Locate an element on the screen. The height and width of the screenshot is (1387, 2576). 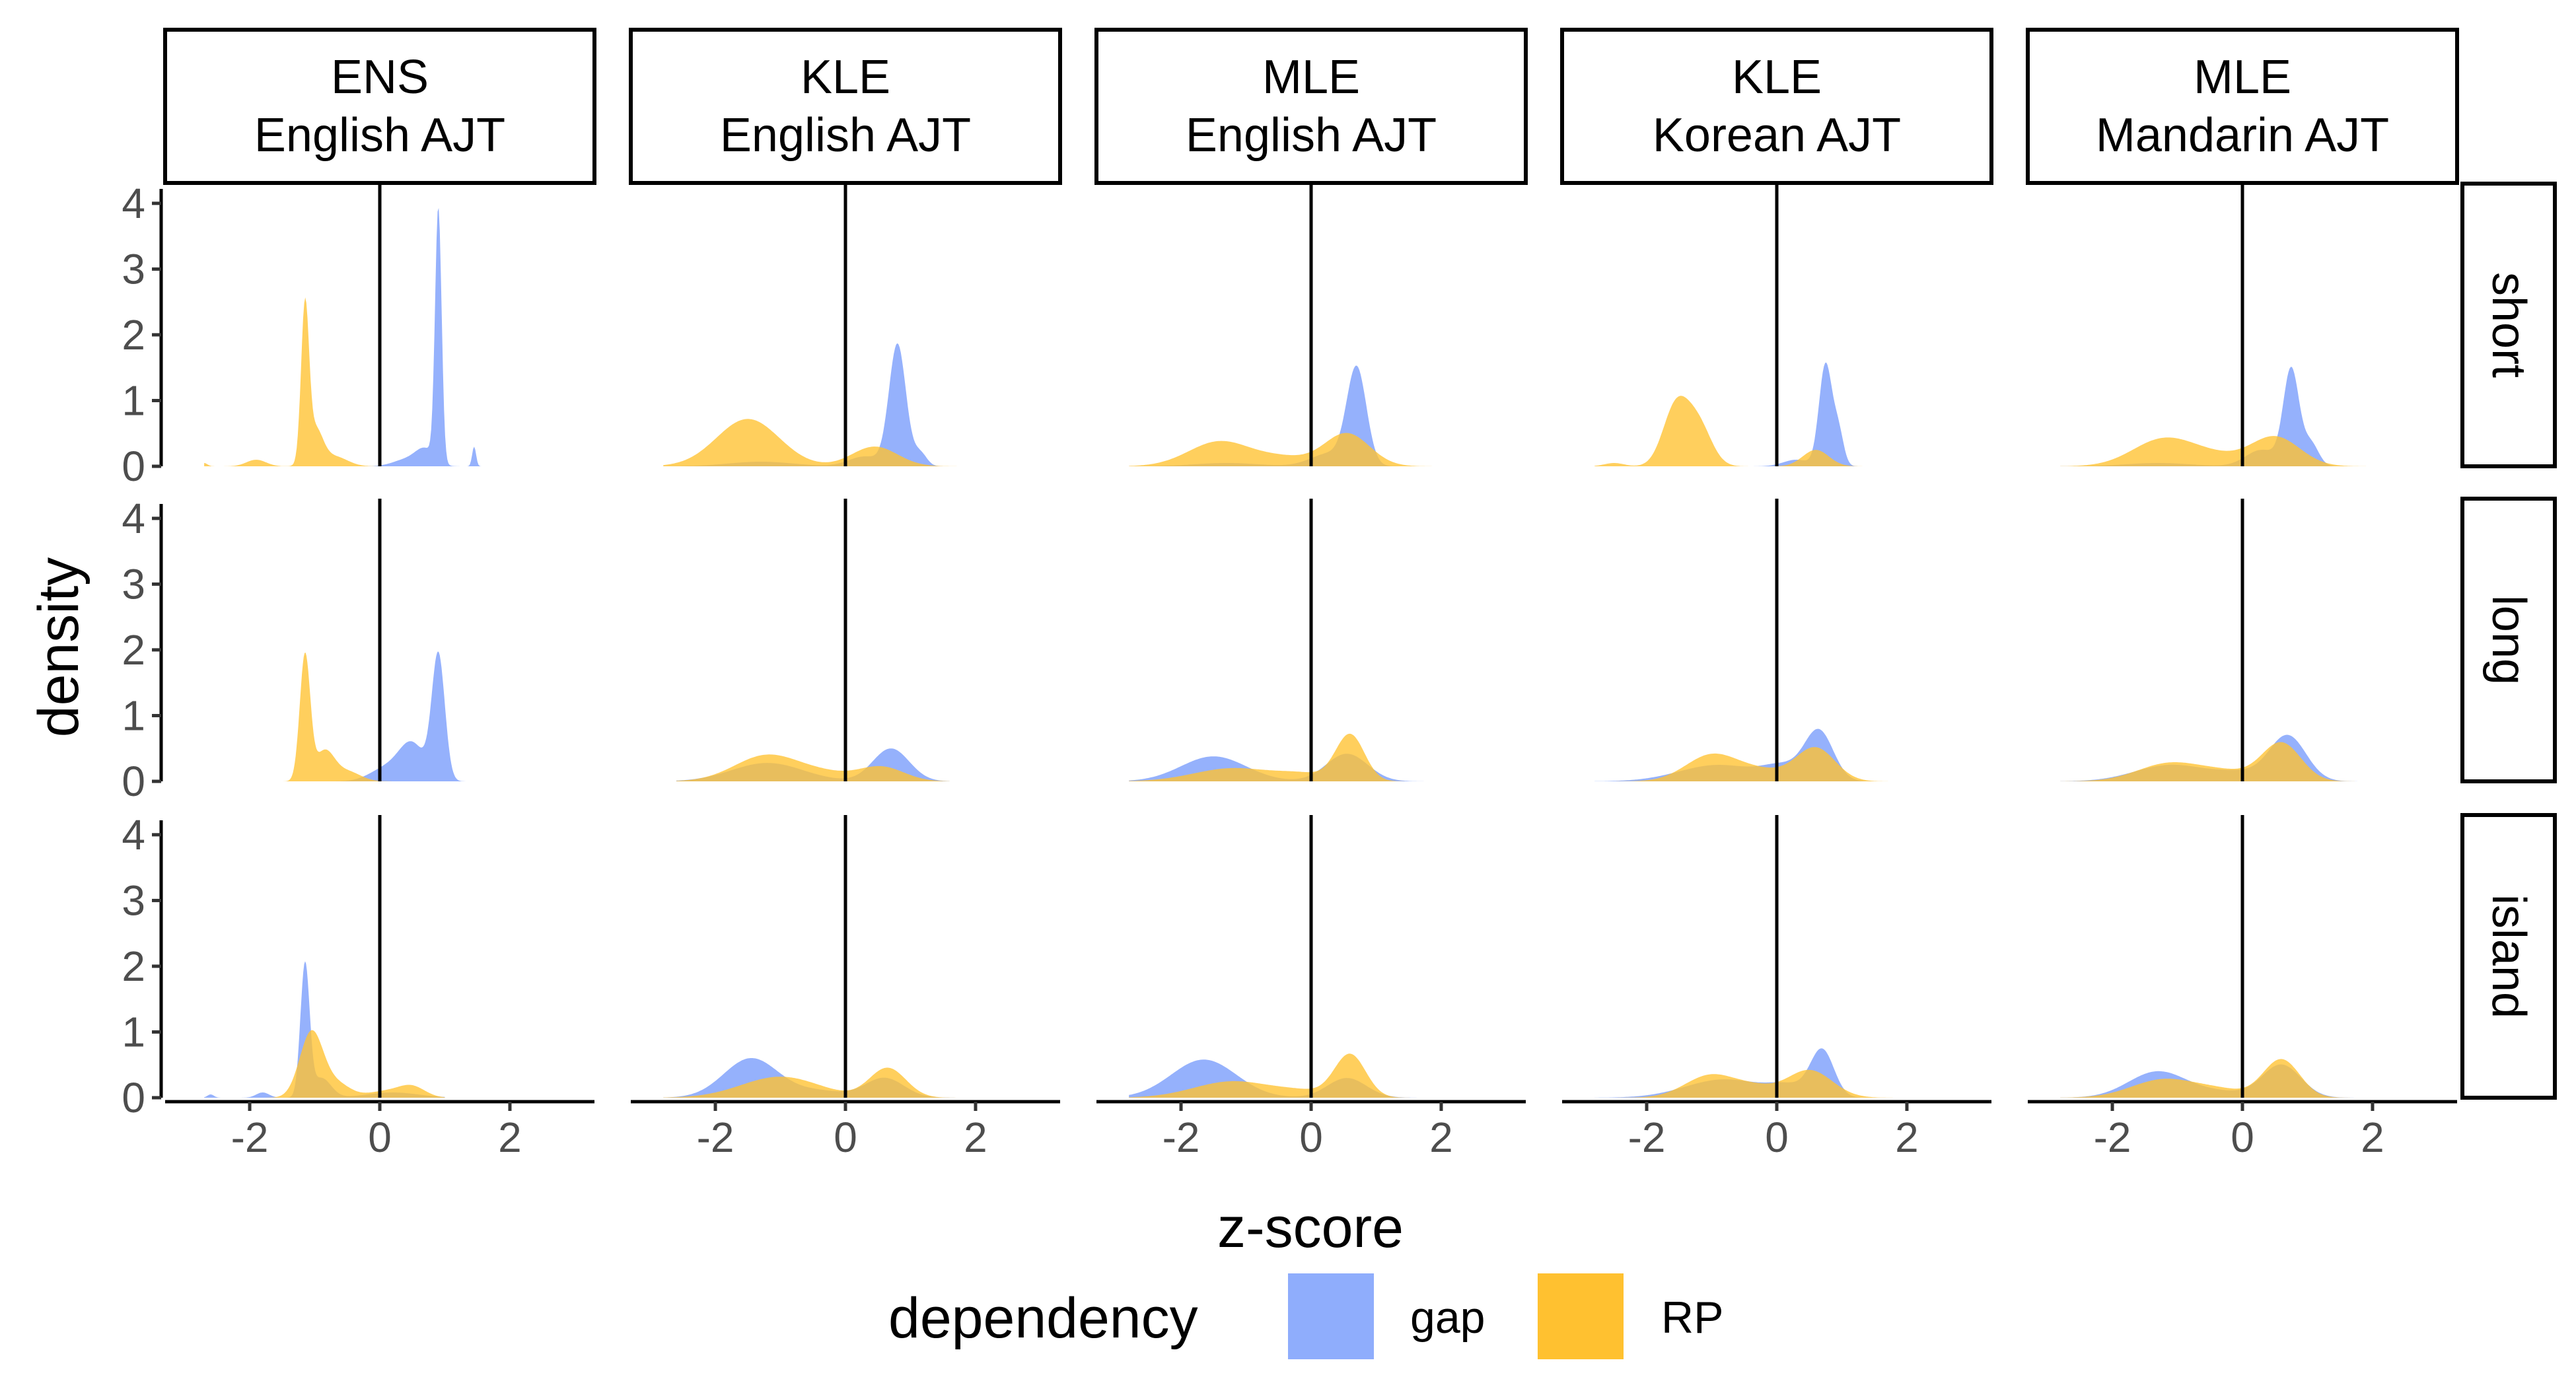
y-axes: 0 1 2 3 4 0 1 2 3 4 0 1 2 3 4 is located at coordinates (142, 650).